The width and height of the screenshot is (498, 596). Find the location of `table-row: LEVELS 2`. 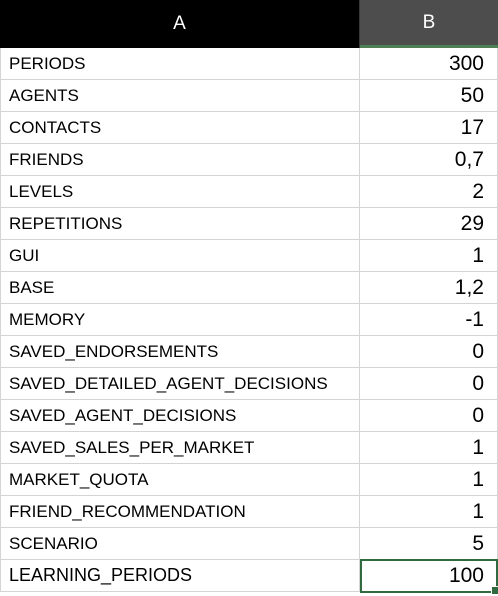

table-row: LEVELS 2 is located at coordinates (249, 192).